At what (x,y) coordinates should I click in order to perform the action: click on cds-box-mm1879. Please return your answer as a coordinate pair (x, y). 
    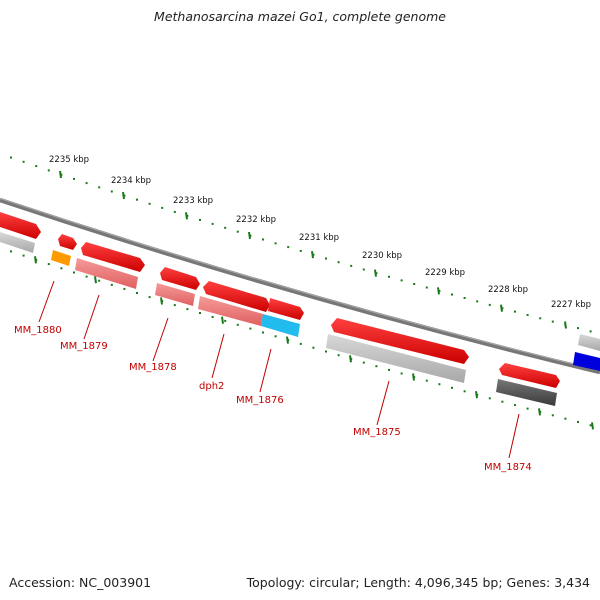
    Looking at the image, I should click on (106, 273).